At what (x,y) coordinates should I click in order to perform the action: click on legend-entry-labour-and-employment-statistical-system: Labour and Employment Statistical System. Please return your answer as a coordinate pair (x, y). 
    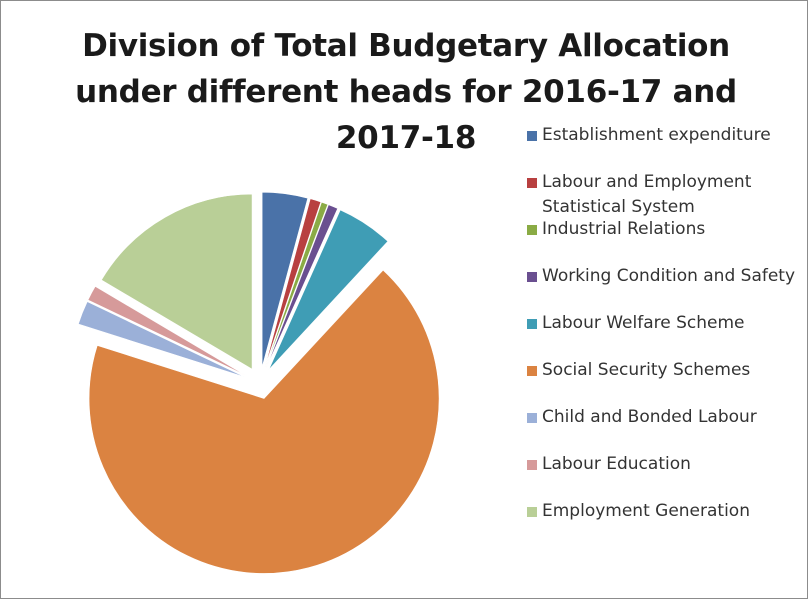
    Looking at the image, I should click on (667, 192).